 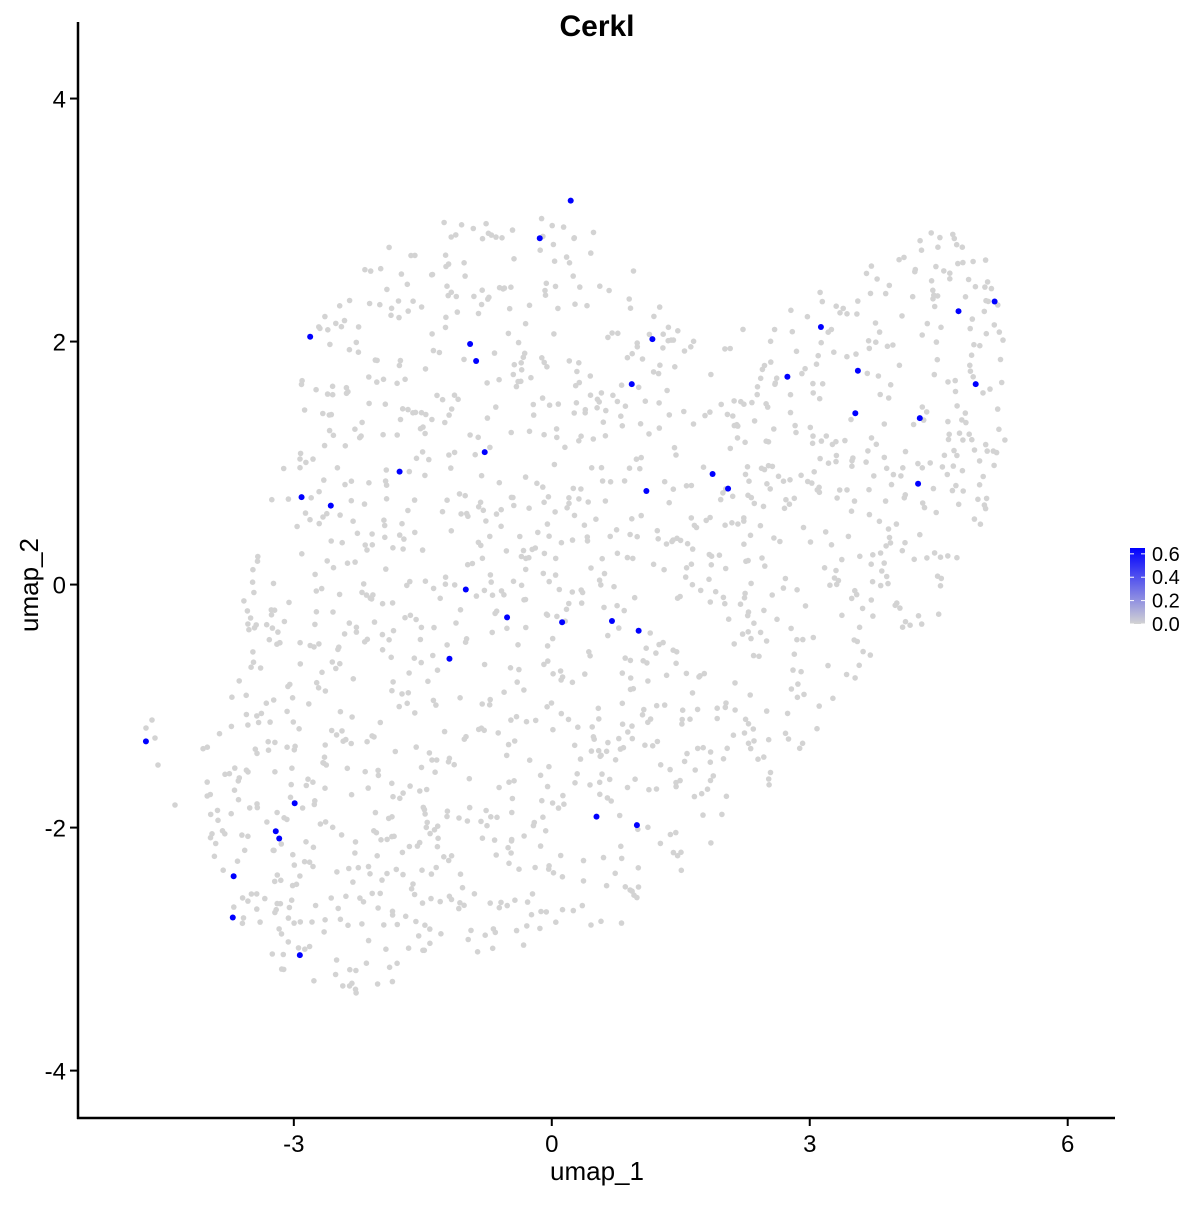 I want to click on x-axis-label: umap_1, so click(x=597, y=1171).